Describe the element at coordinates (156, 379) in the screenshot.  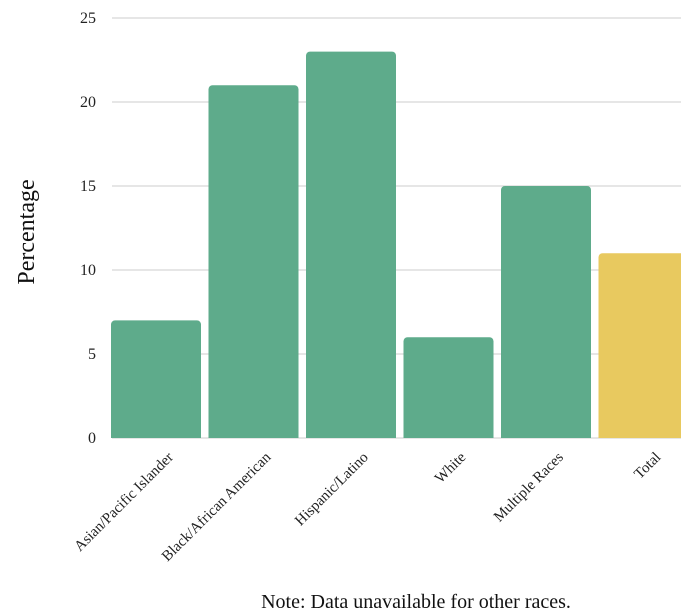
I see `bar-asian-pacific-islander` at that location.